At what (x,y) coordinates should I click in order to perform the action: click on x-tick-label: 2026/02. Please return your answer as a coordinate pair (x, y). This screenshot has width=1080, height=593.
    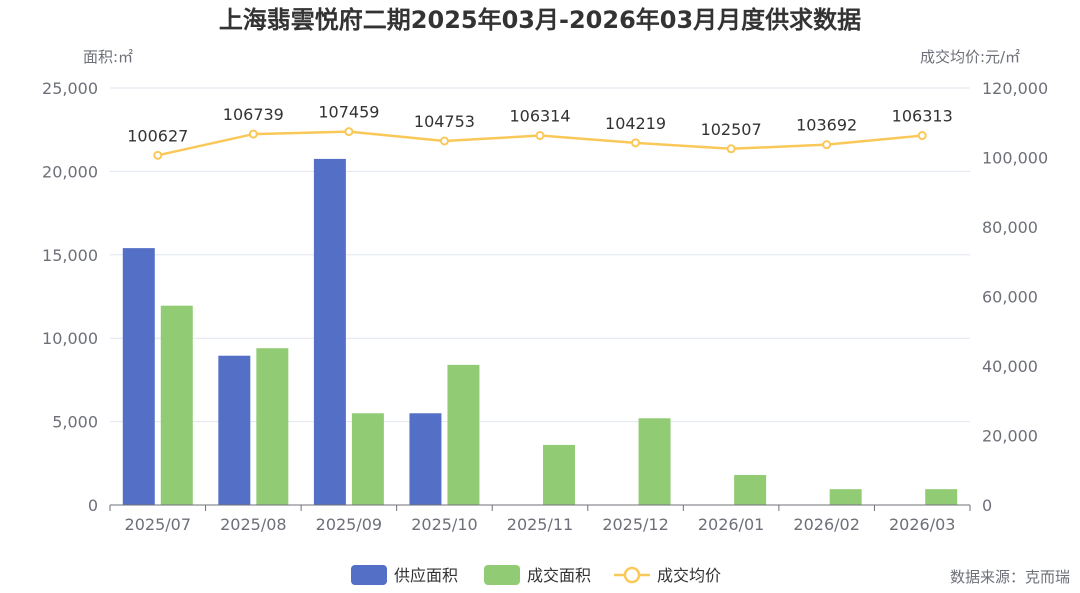
    Looking at the image, I should click on (826, 524).